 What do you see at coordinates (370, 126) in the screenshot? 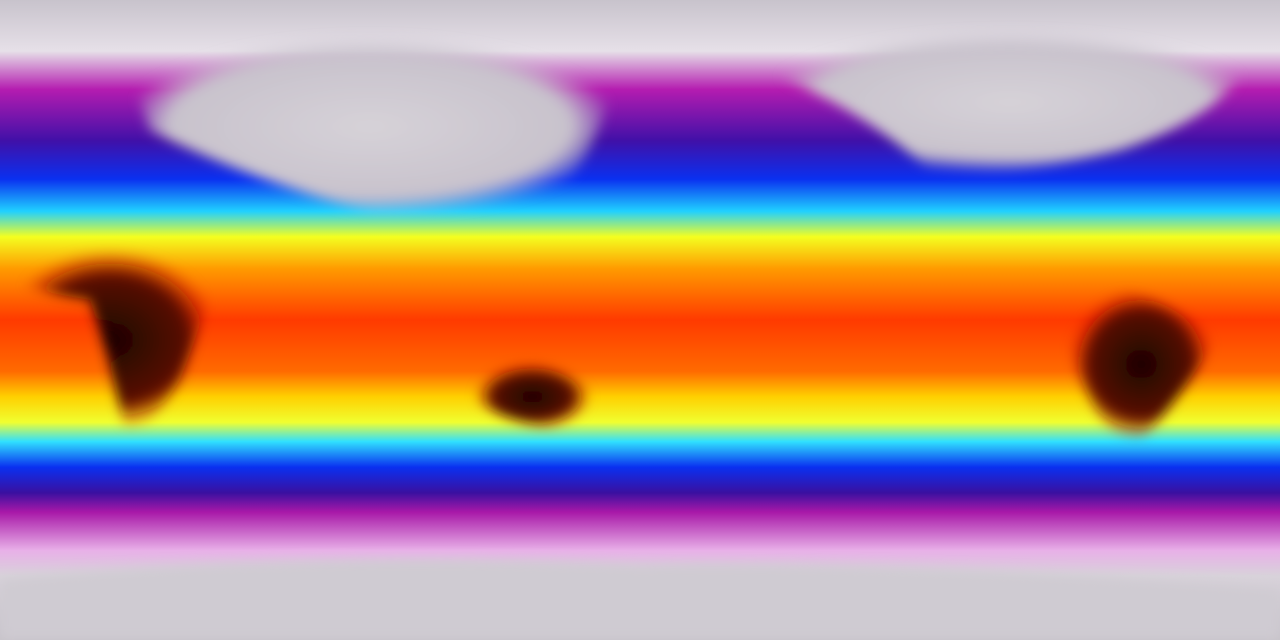
I see `eurasia-landmass` at bounding box center [370, 126].